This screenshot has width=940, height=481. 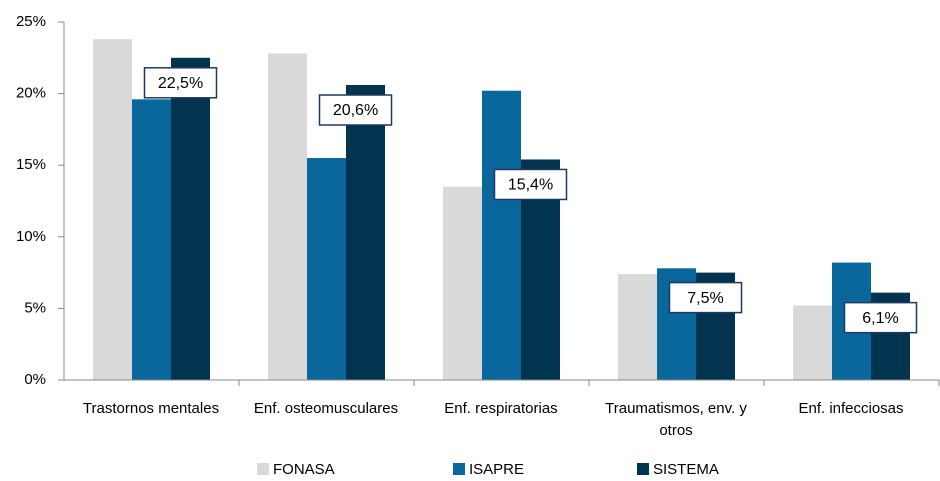 What do you see at coordinates (35, 307) in the screenshot?
I see `y-tick-label: 5%` at bounding box center [35, 307].